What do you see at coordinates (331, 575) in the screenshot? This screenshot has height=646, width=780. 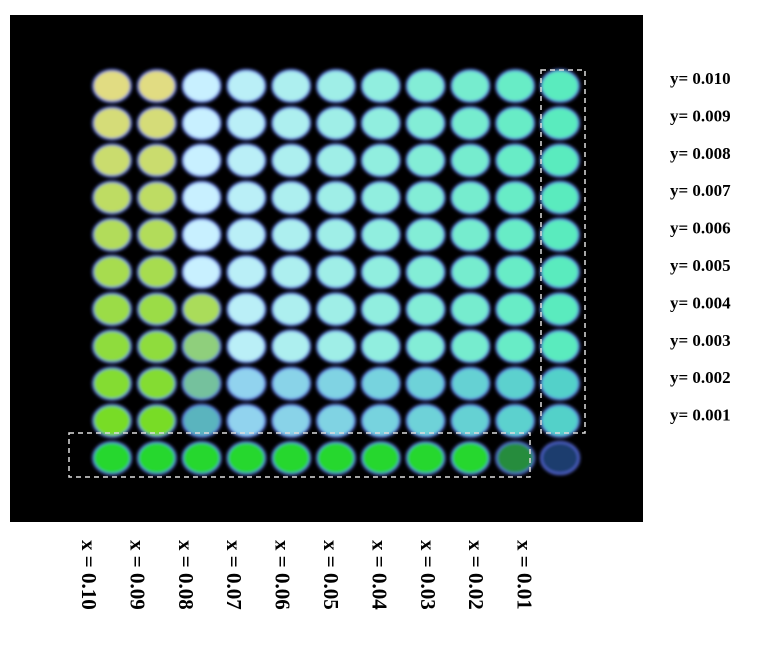 I see `x-label: x = 0.05` at bounding box center [331, 575].